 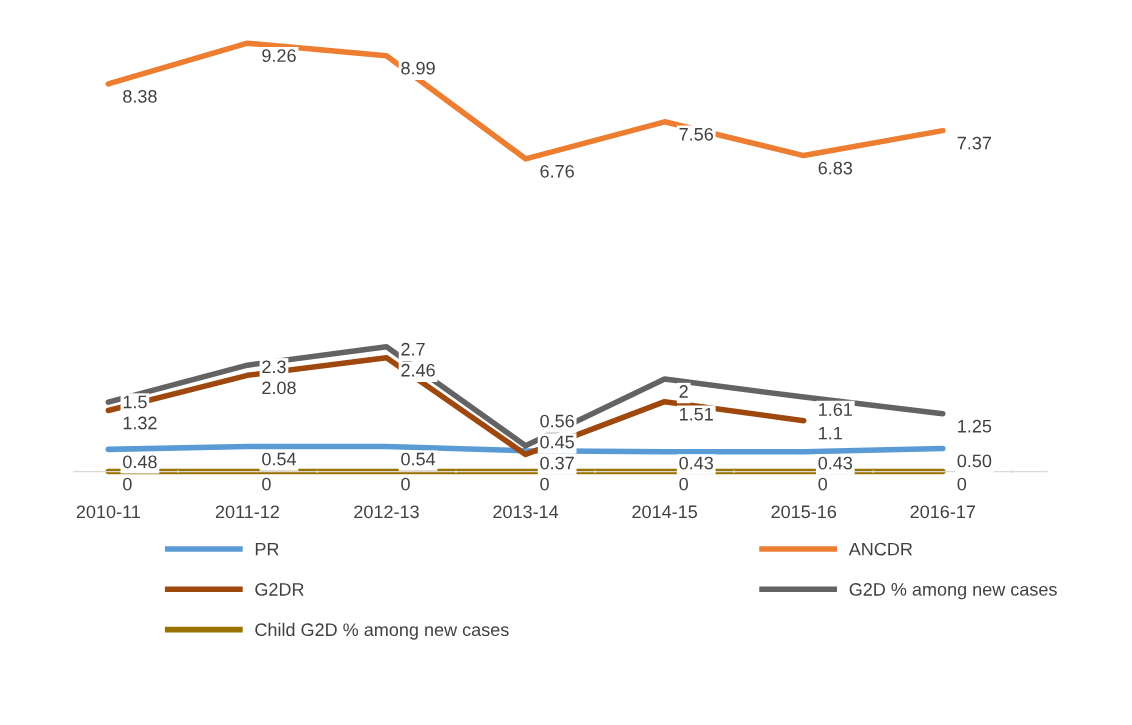 What do you see at coordinates (140, 462) in the screenshot?
I see `data-label: 0.48` at bounding box center [140, 462].